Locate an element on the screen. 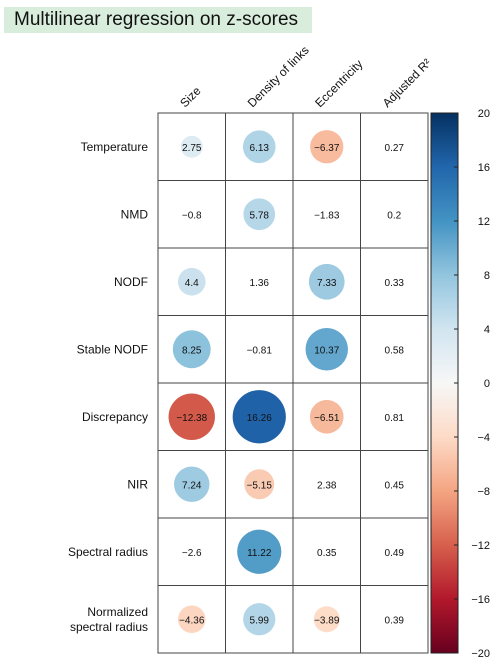 Image resolution: width=499 pixels, height=671 pixels. colorbar: 20 16 12 8 4 0 −4 −8 −12 −16 −20 is located at coordinates (460, 384).